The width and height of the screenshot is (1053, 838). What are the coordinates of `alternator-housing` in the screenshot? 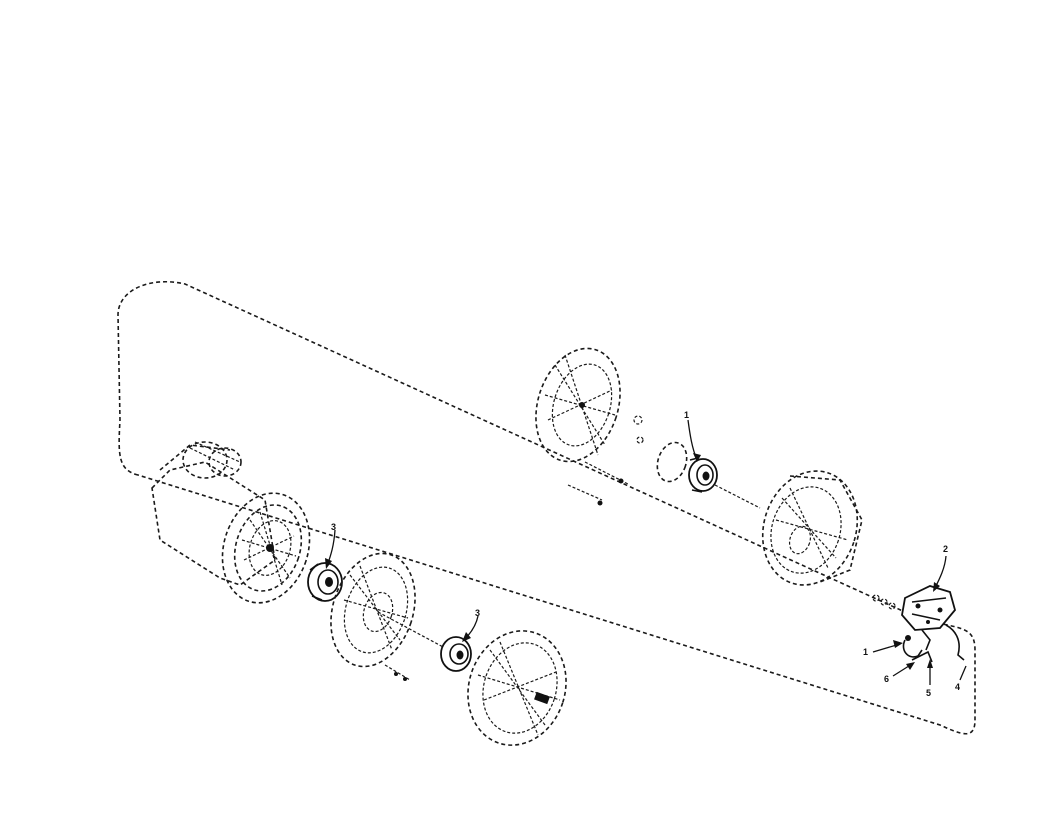 It's located at (231, 522).